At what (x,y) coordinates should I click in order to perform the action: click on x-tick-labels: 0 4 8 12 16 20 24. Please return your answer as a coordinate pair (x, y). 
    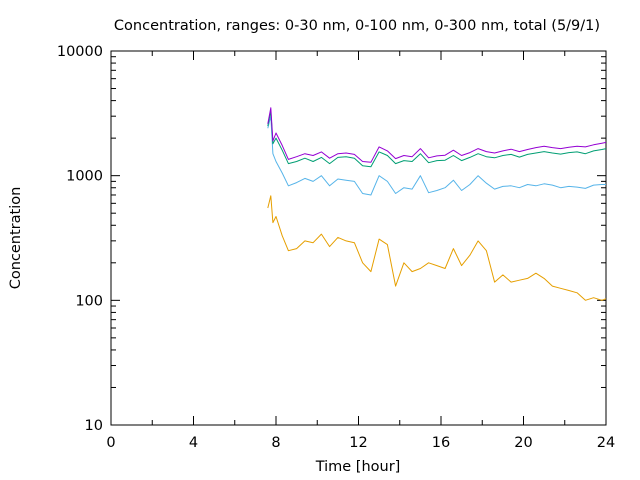
    Looking at the image, I should click on (360, 443).